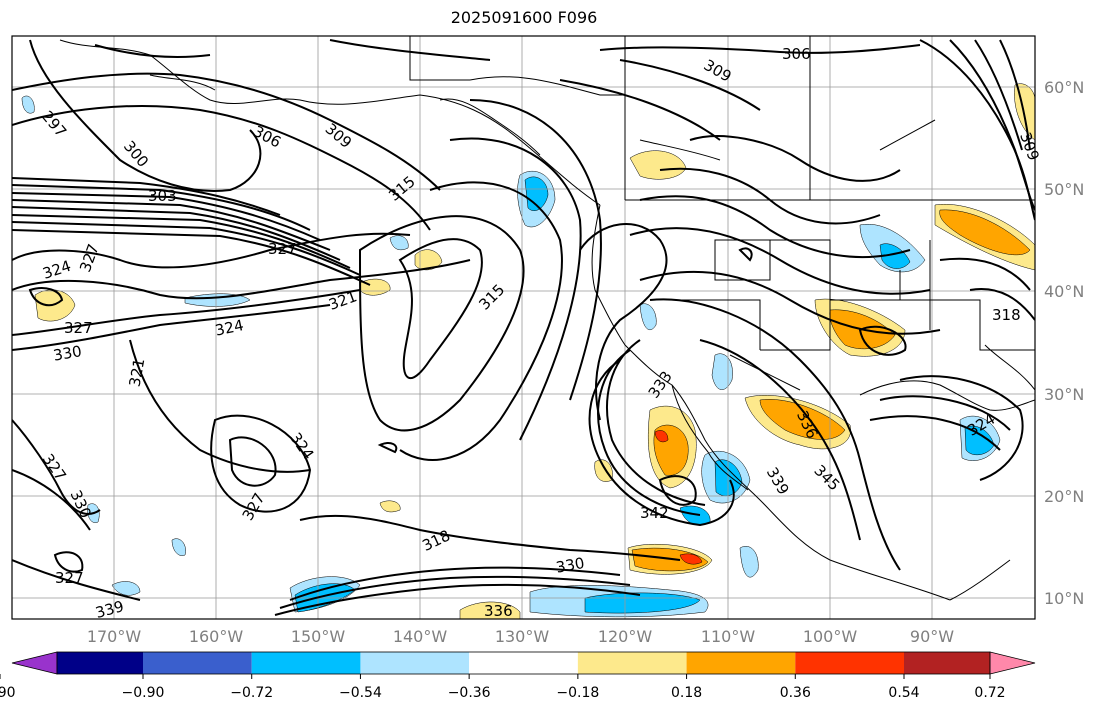 This screenshot has width=1105, height=712. I want to click on colorbar-tick-label: 0.90, so click(8, 693).